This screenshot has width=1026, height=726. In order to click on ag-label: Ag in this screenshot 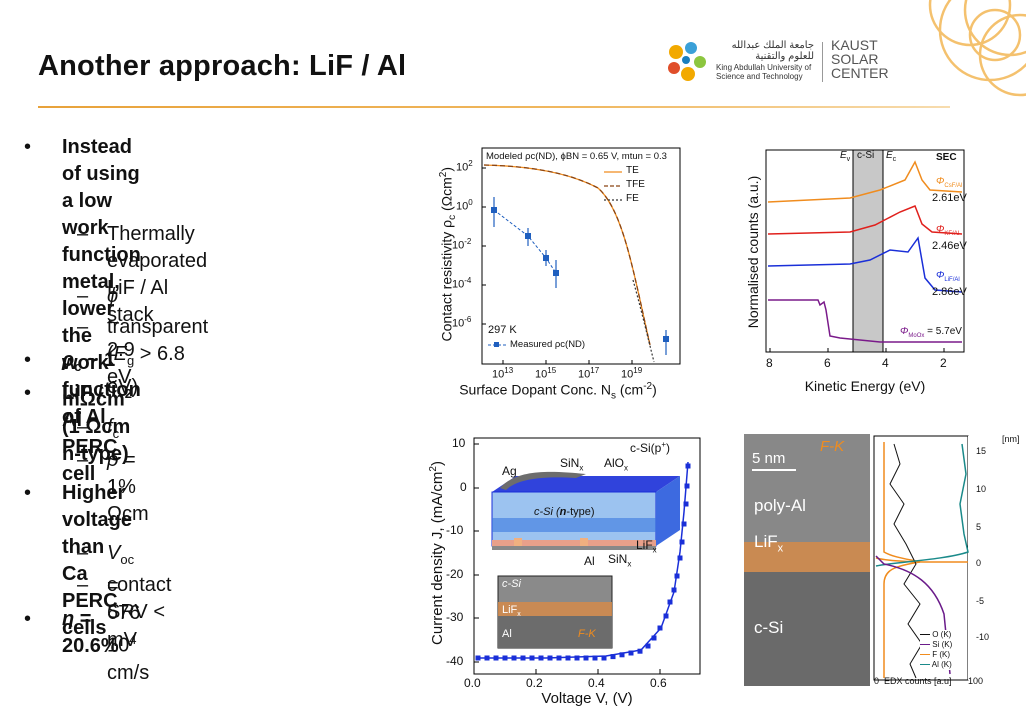, I will do `click(509, 471)`.